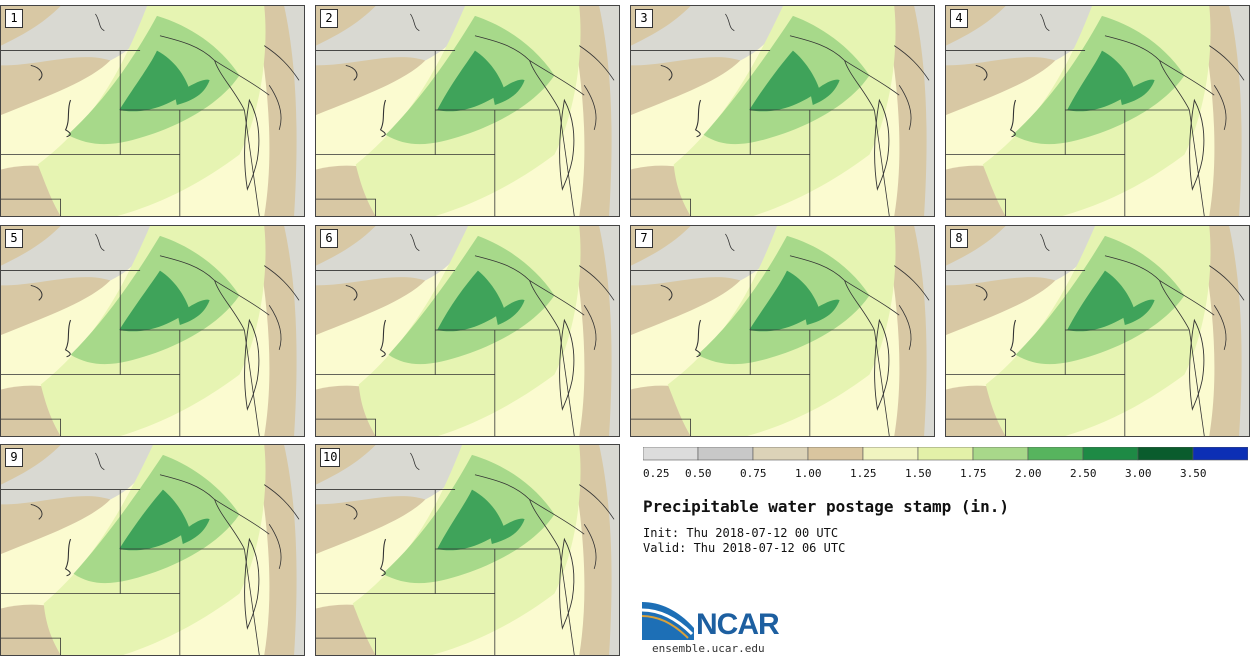 Image resolution: width=1260 pixels, height=657 pixels. What do you see at coordinates (973, 473) in the screenshot?
I see `colorbar-tick-label: 1.75` at bounding box center [973, 473].